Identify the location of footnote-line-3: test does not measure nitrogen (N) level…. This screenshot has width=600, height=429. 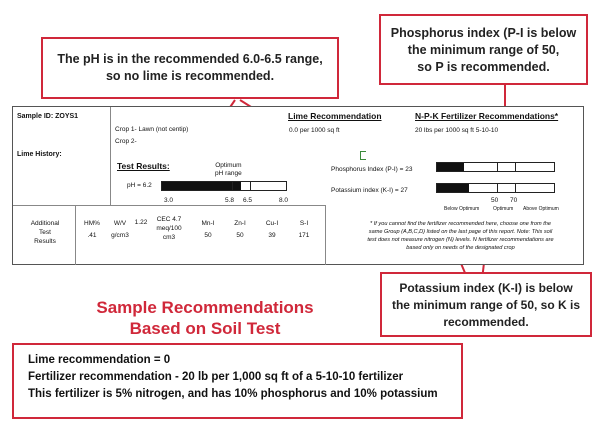
(460, 240).